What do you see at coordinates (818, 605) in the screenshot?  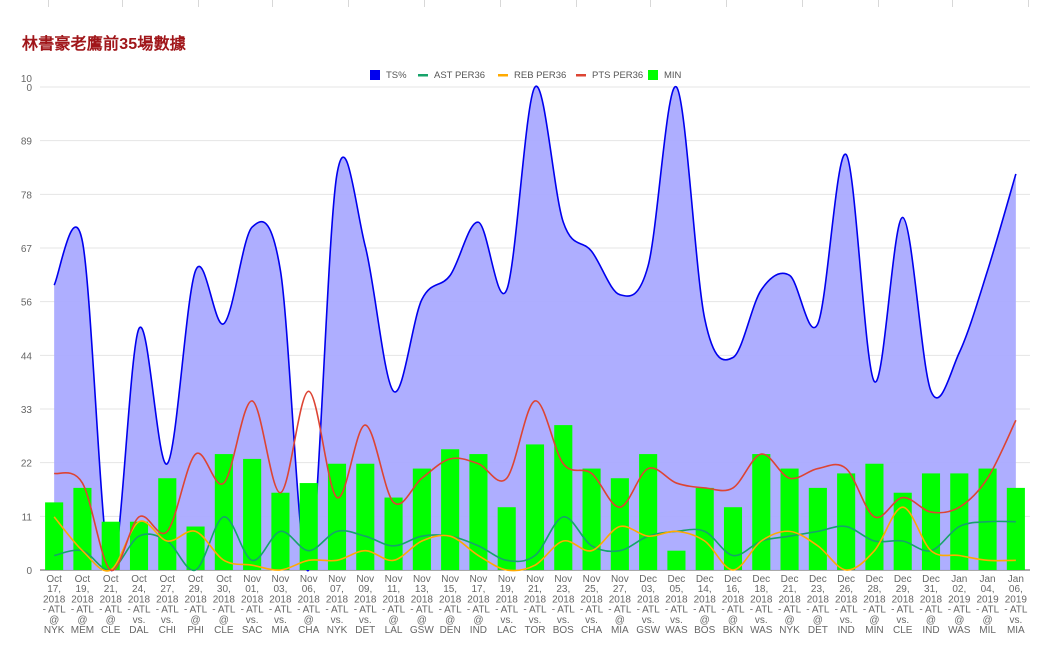 I see `x-tick-label: Dec 23, 2018- ATL @ DET` at bounding box center [818, 605].